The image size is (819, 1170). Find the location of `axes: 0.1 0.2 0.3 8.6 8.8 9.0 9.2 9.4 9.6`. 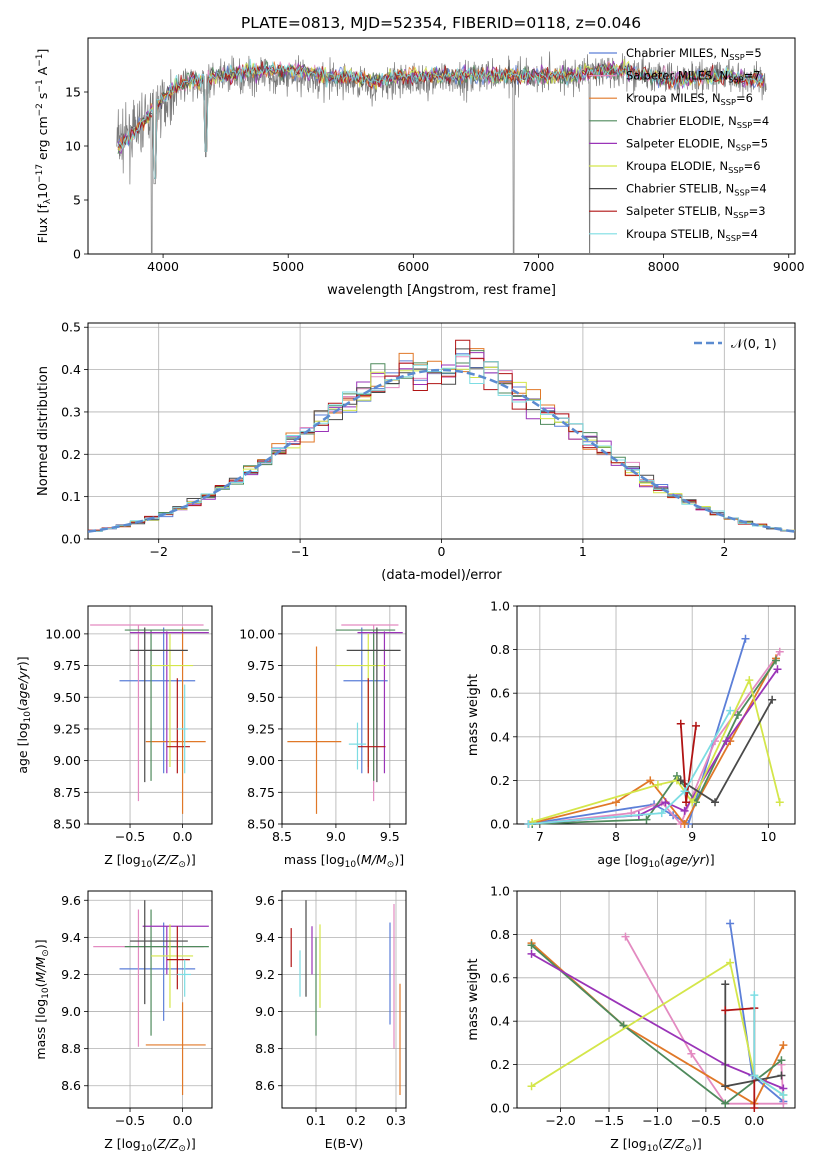

axes: 0.1 0.2 0.3 8.6 8.8 9.0 9.2 9.4 9.6 is located at coordinates (330, 1009).